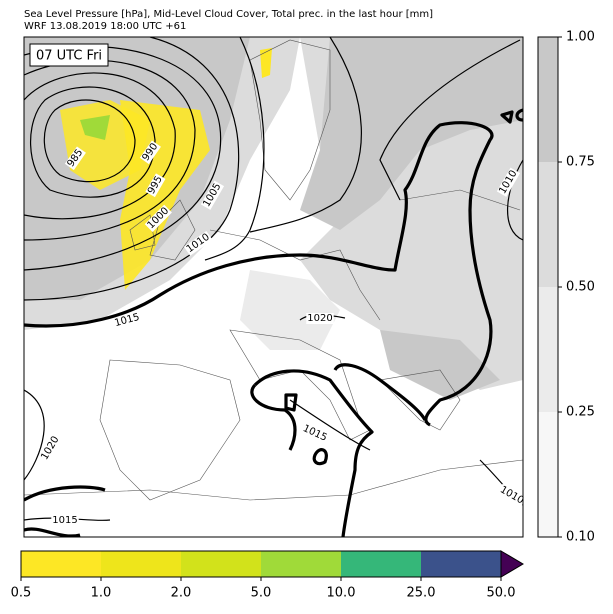 This screenshot has height=614, width=613. What do you see at coordinates (580, 162) in the screenshot?
I see `colorbar-tick-label: 0.75` at bounding box center [580, 162].